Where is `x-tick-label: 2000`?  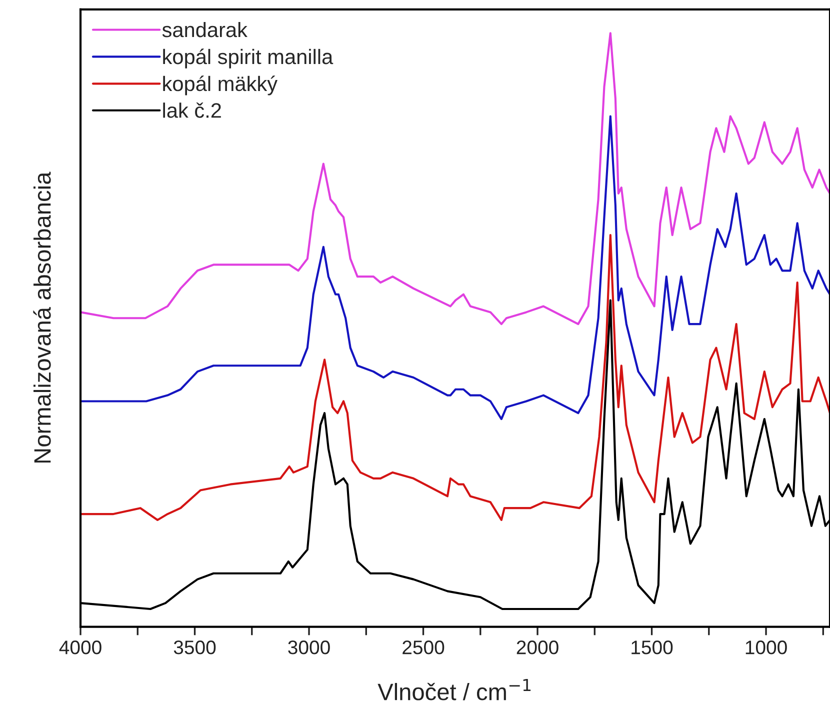 x-tick-label: 2000 is located at coordinates (537, 647).